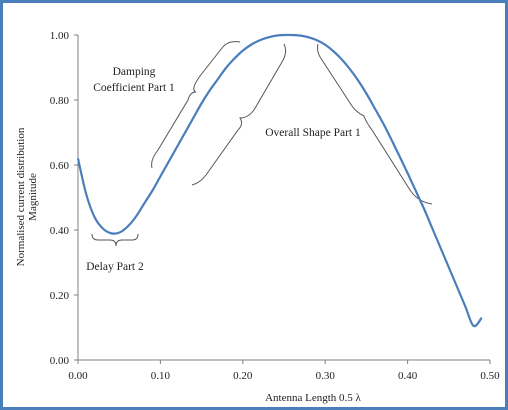  Describe the element at coordinates (284, 371) in the screenshot. I see `x-ticks: 0.00 0.10 0.20 0.30 0.40 0.50` at that location.